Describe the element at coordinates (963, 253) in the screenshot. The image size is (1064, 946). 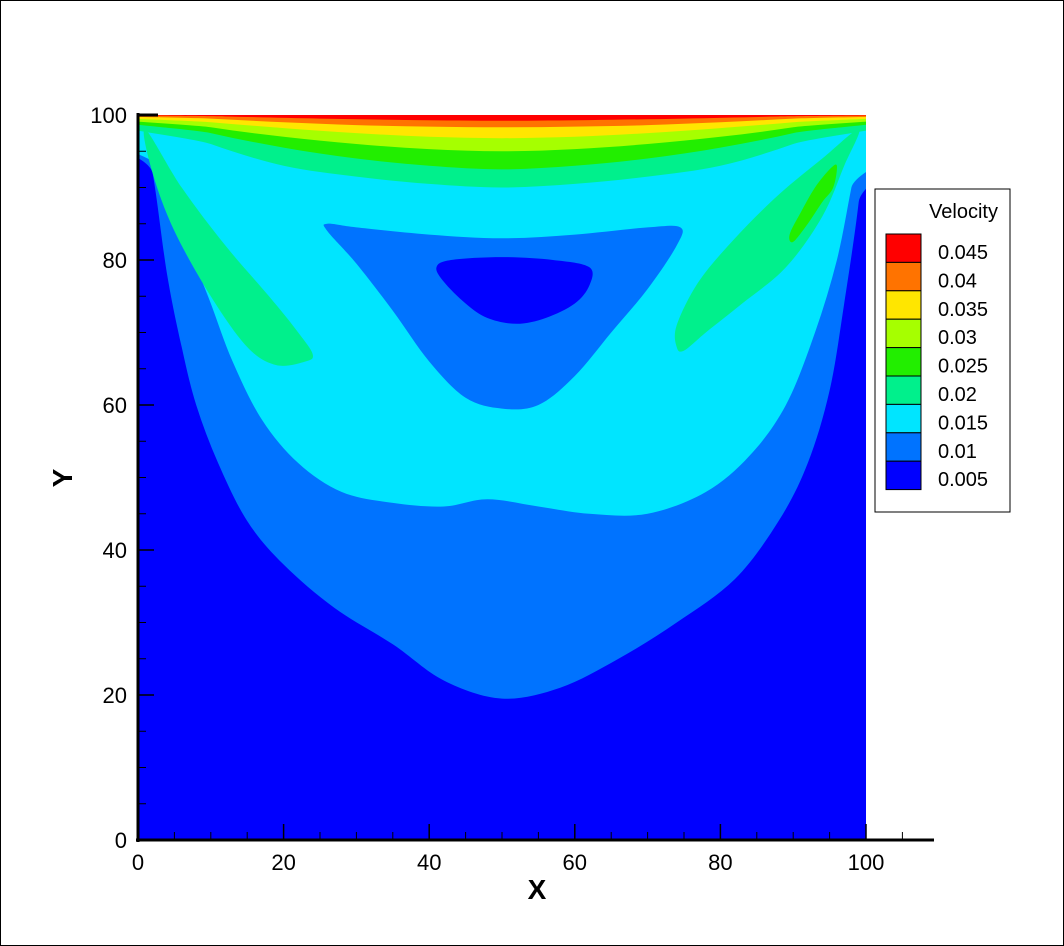
I see `legend-label: 0.045` at that location.